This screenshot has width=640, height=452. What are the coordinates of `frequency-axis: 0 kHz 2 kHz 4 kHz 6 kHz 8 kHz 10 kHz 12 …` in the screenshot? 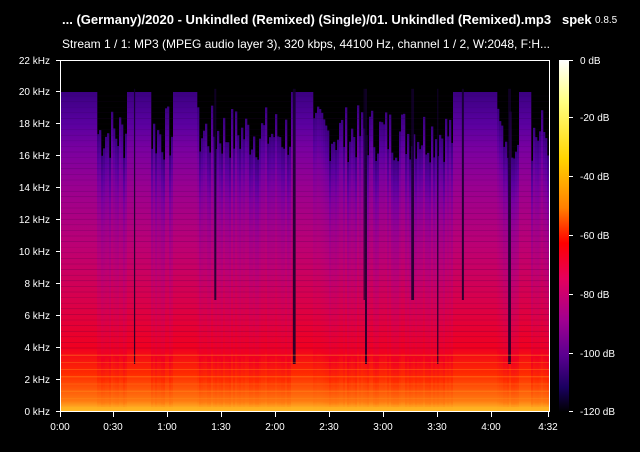 It's located at (39, 237).